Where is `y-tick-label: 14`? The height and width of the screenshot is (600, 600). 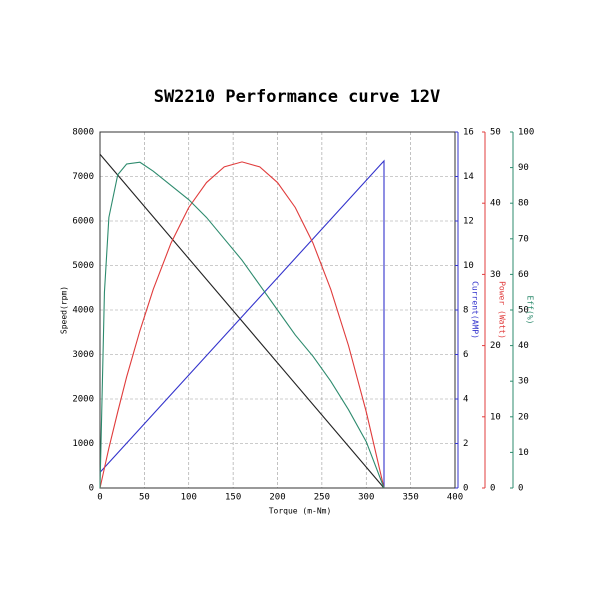 y-tick-label: 14 is located at coordinates (468, 177).